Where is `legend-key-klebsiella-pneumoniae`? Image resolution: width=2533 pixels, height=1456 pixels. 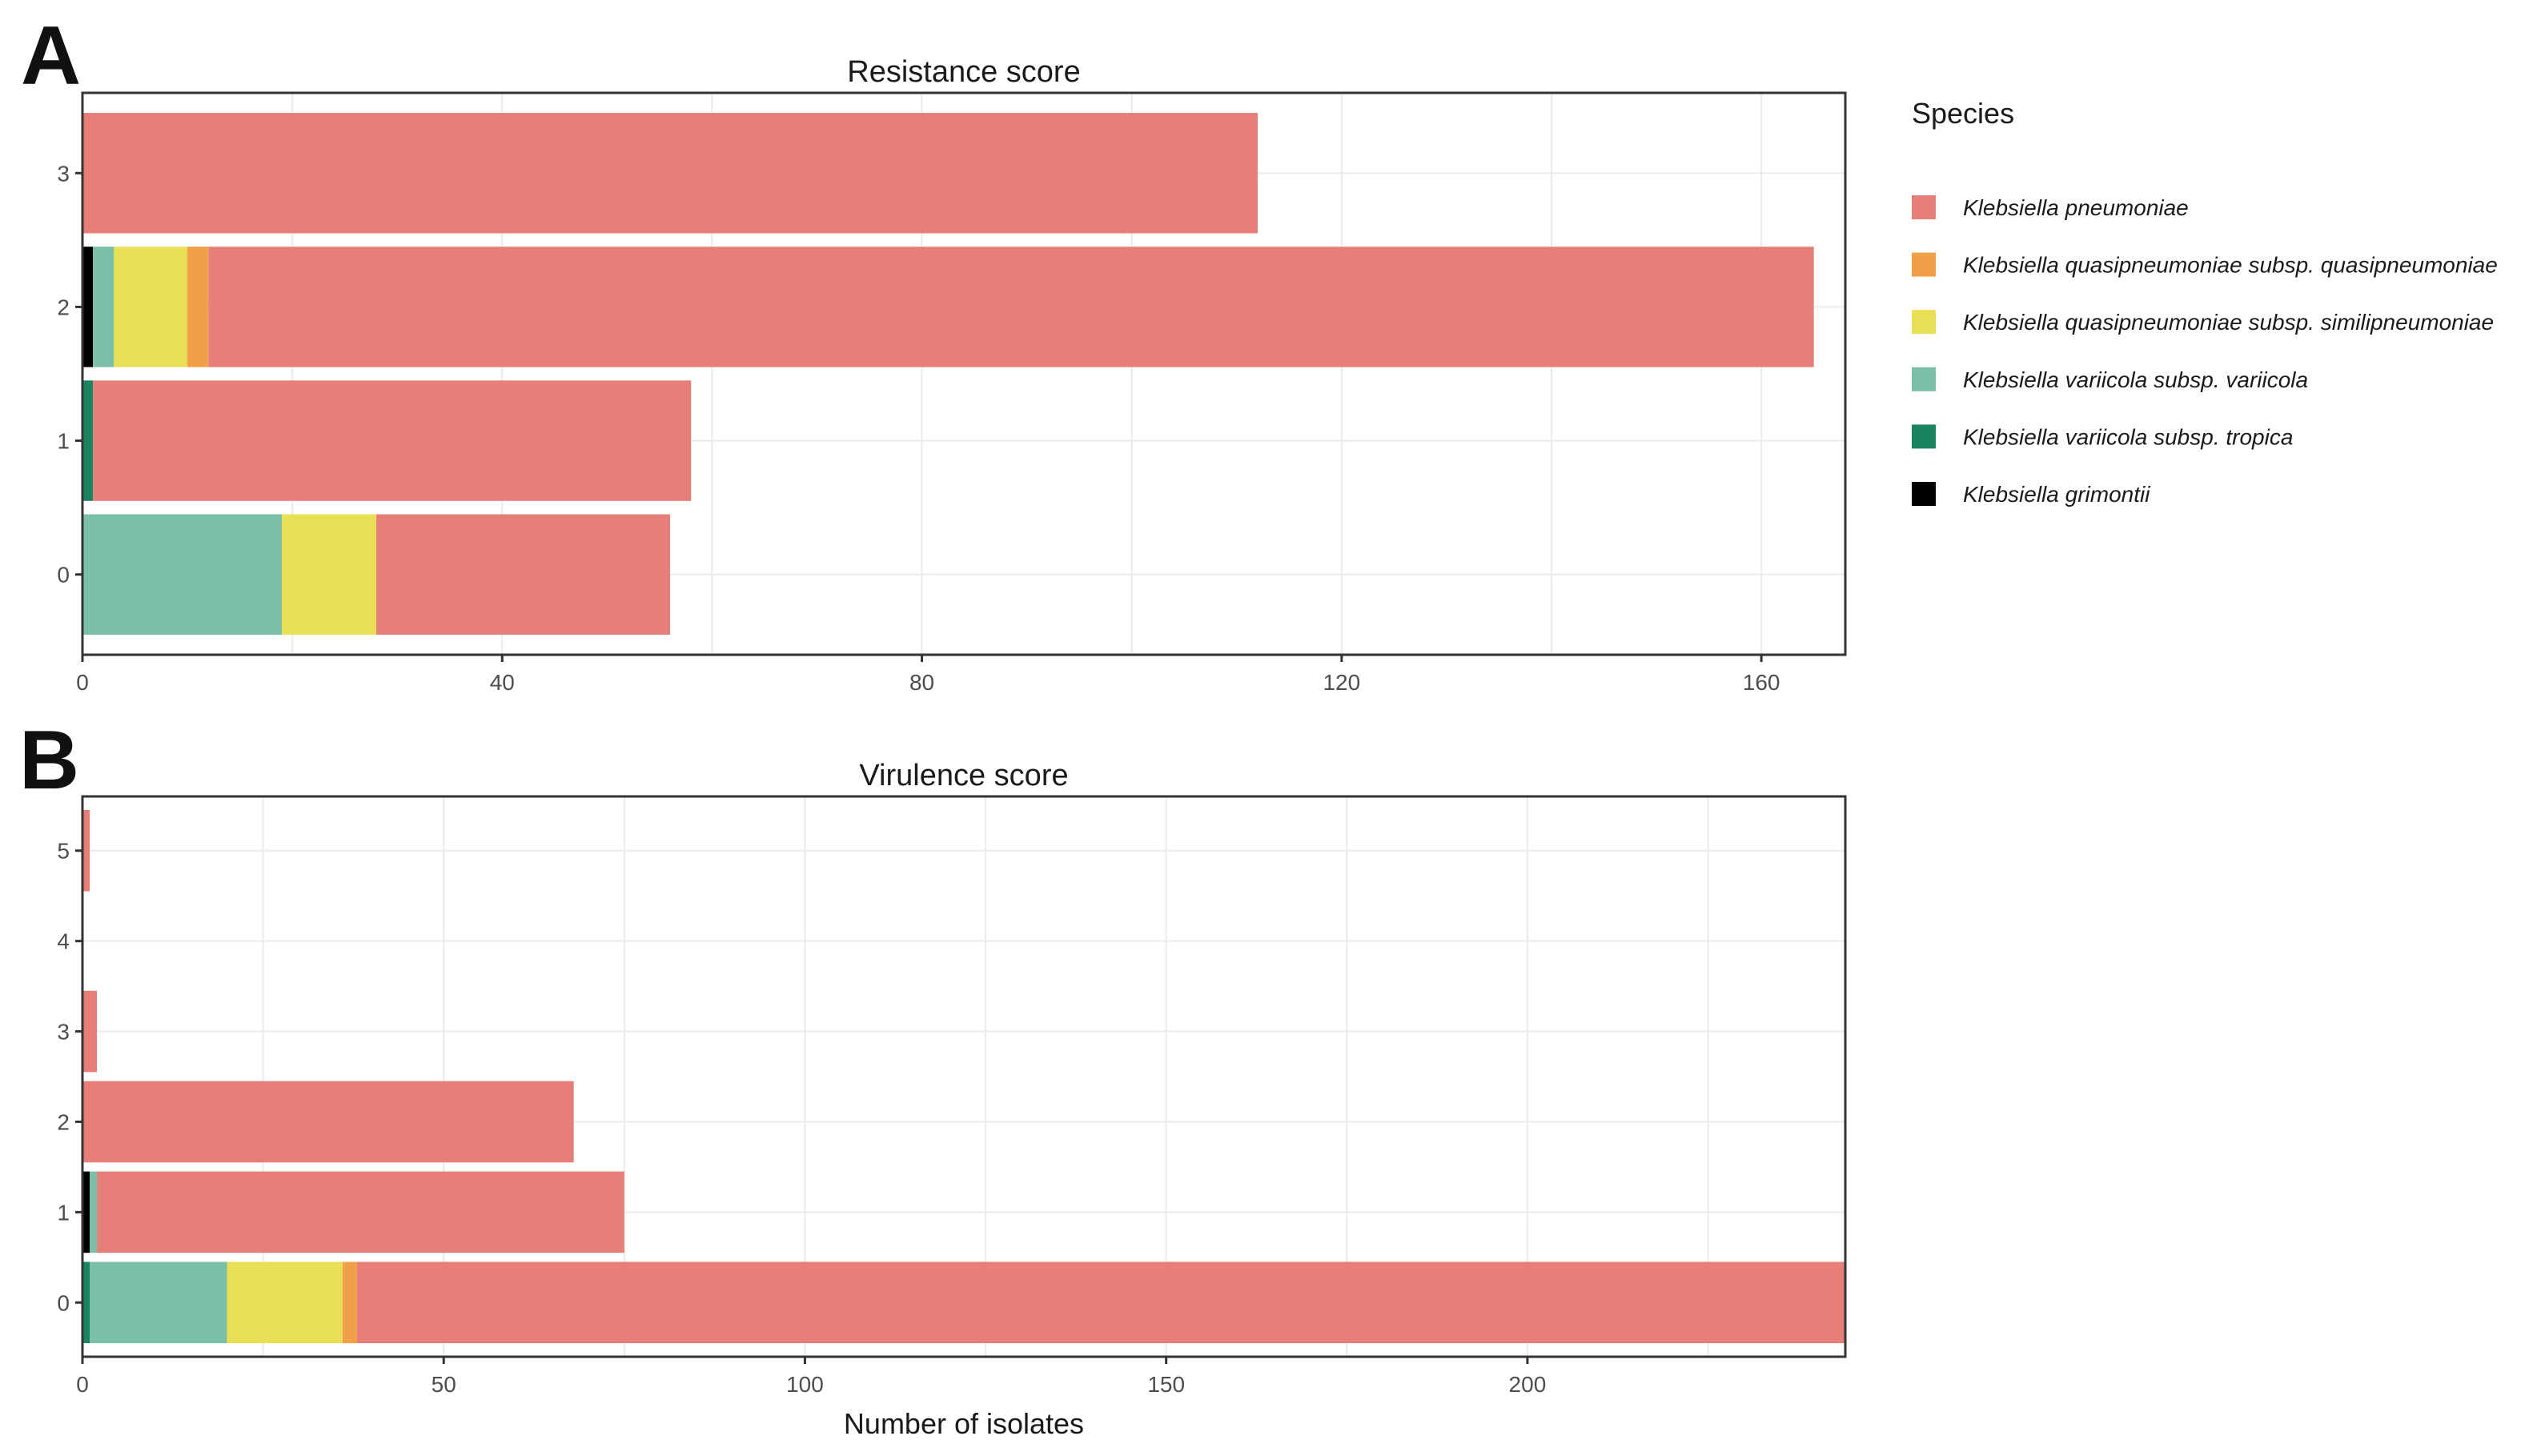 legend-key-klebsiella-pneumoniae is located at coordinates (1924, 207).